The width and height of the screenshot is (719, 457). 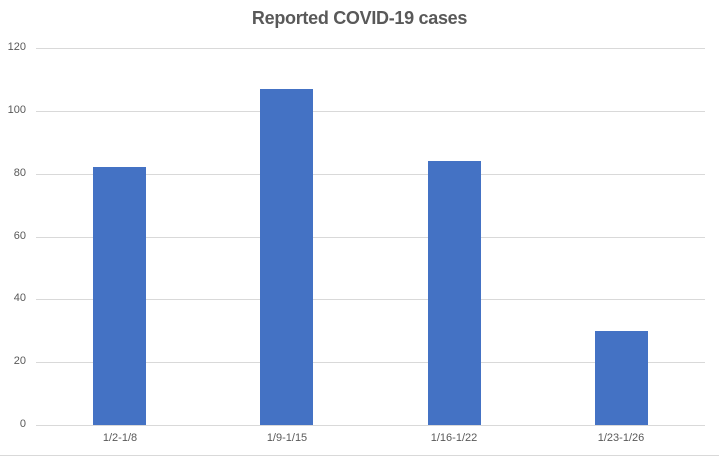 What do you see at coordinates (19, 361) in the screenshot?
I see `y-tick-label: 20` at bounding box center [19, 361].